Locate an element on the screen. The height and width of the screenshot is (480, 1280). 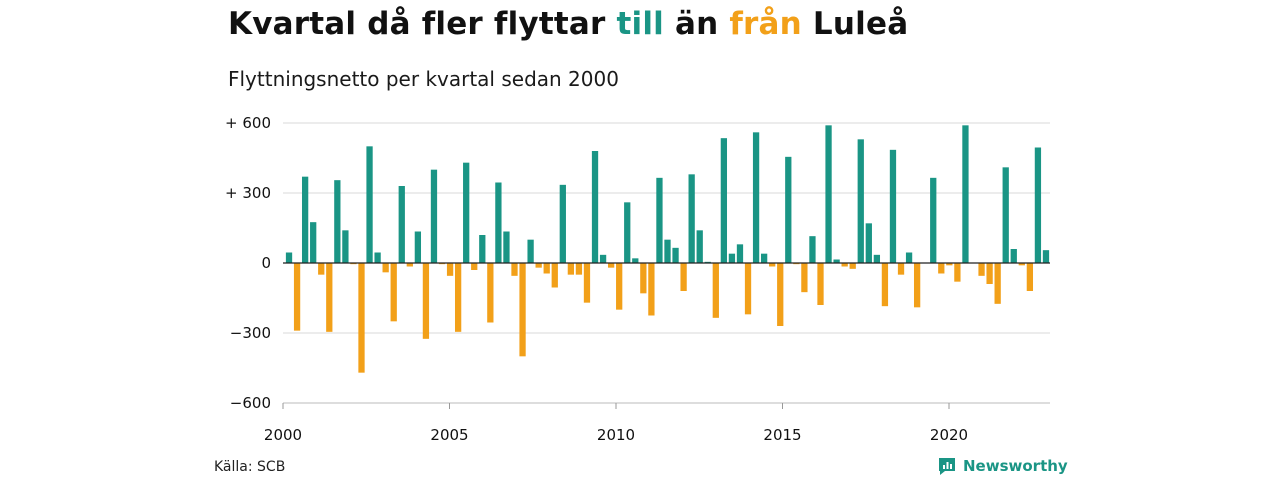
y-tick-label: + 600 is located at coordinates (248, 123).